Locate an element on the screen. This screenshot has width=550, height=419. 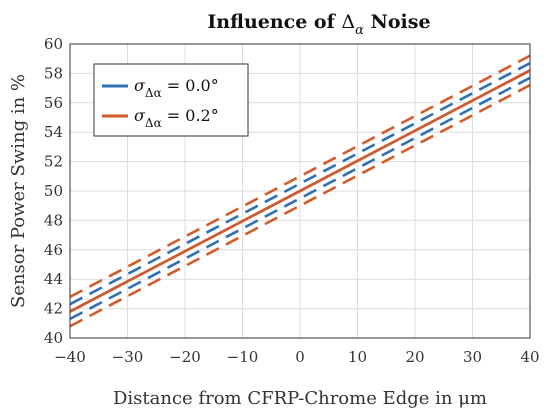
chart-title-symbol: Δ is located at coordinates (348, 22).